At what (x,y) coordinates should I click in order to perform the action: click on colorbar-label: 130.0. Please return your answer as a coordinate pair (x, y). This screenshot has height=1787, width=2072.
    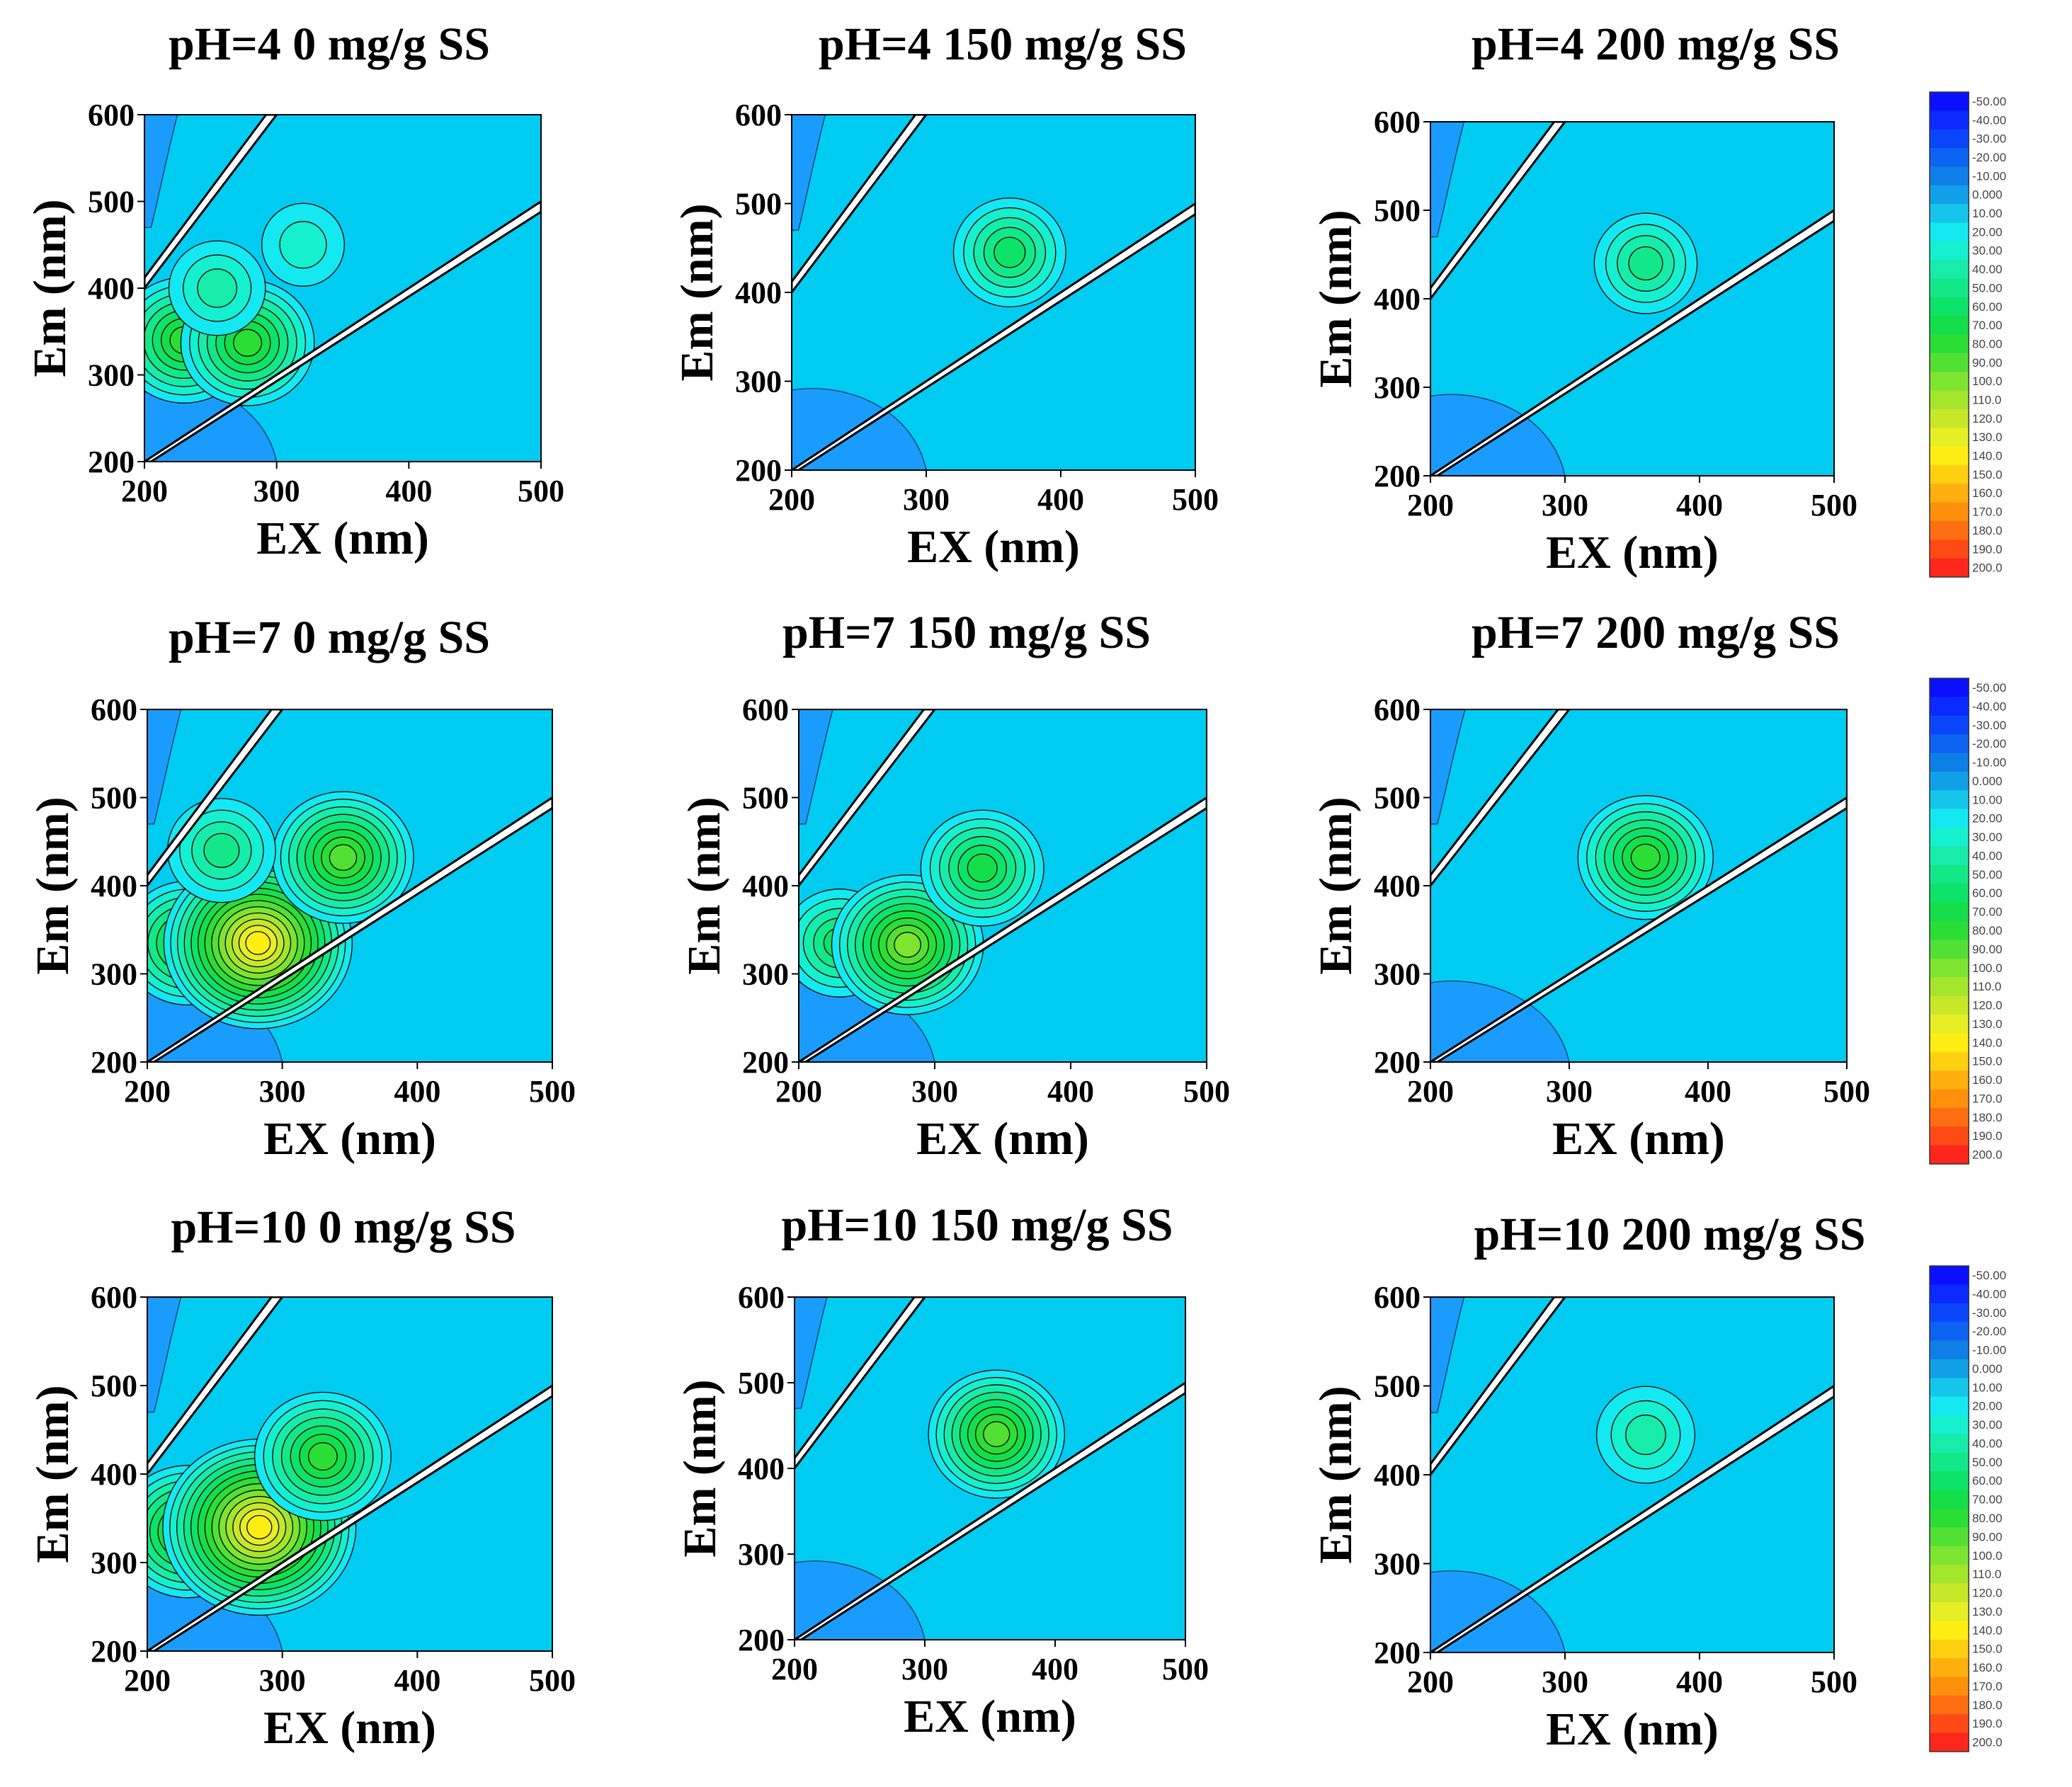
    Looking at the image, I should click on (1987, 1024).